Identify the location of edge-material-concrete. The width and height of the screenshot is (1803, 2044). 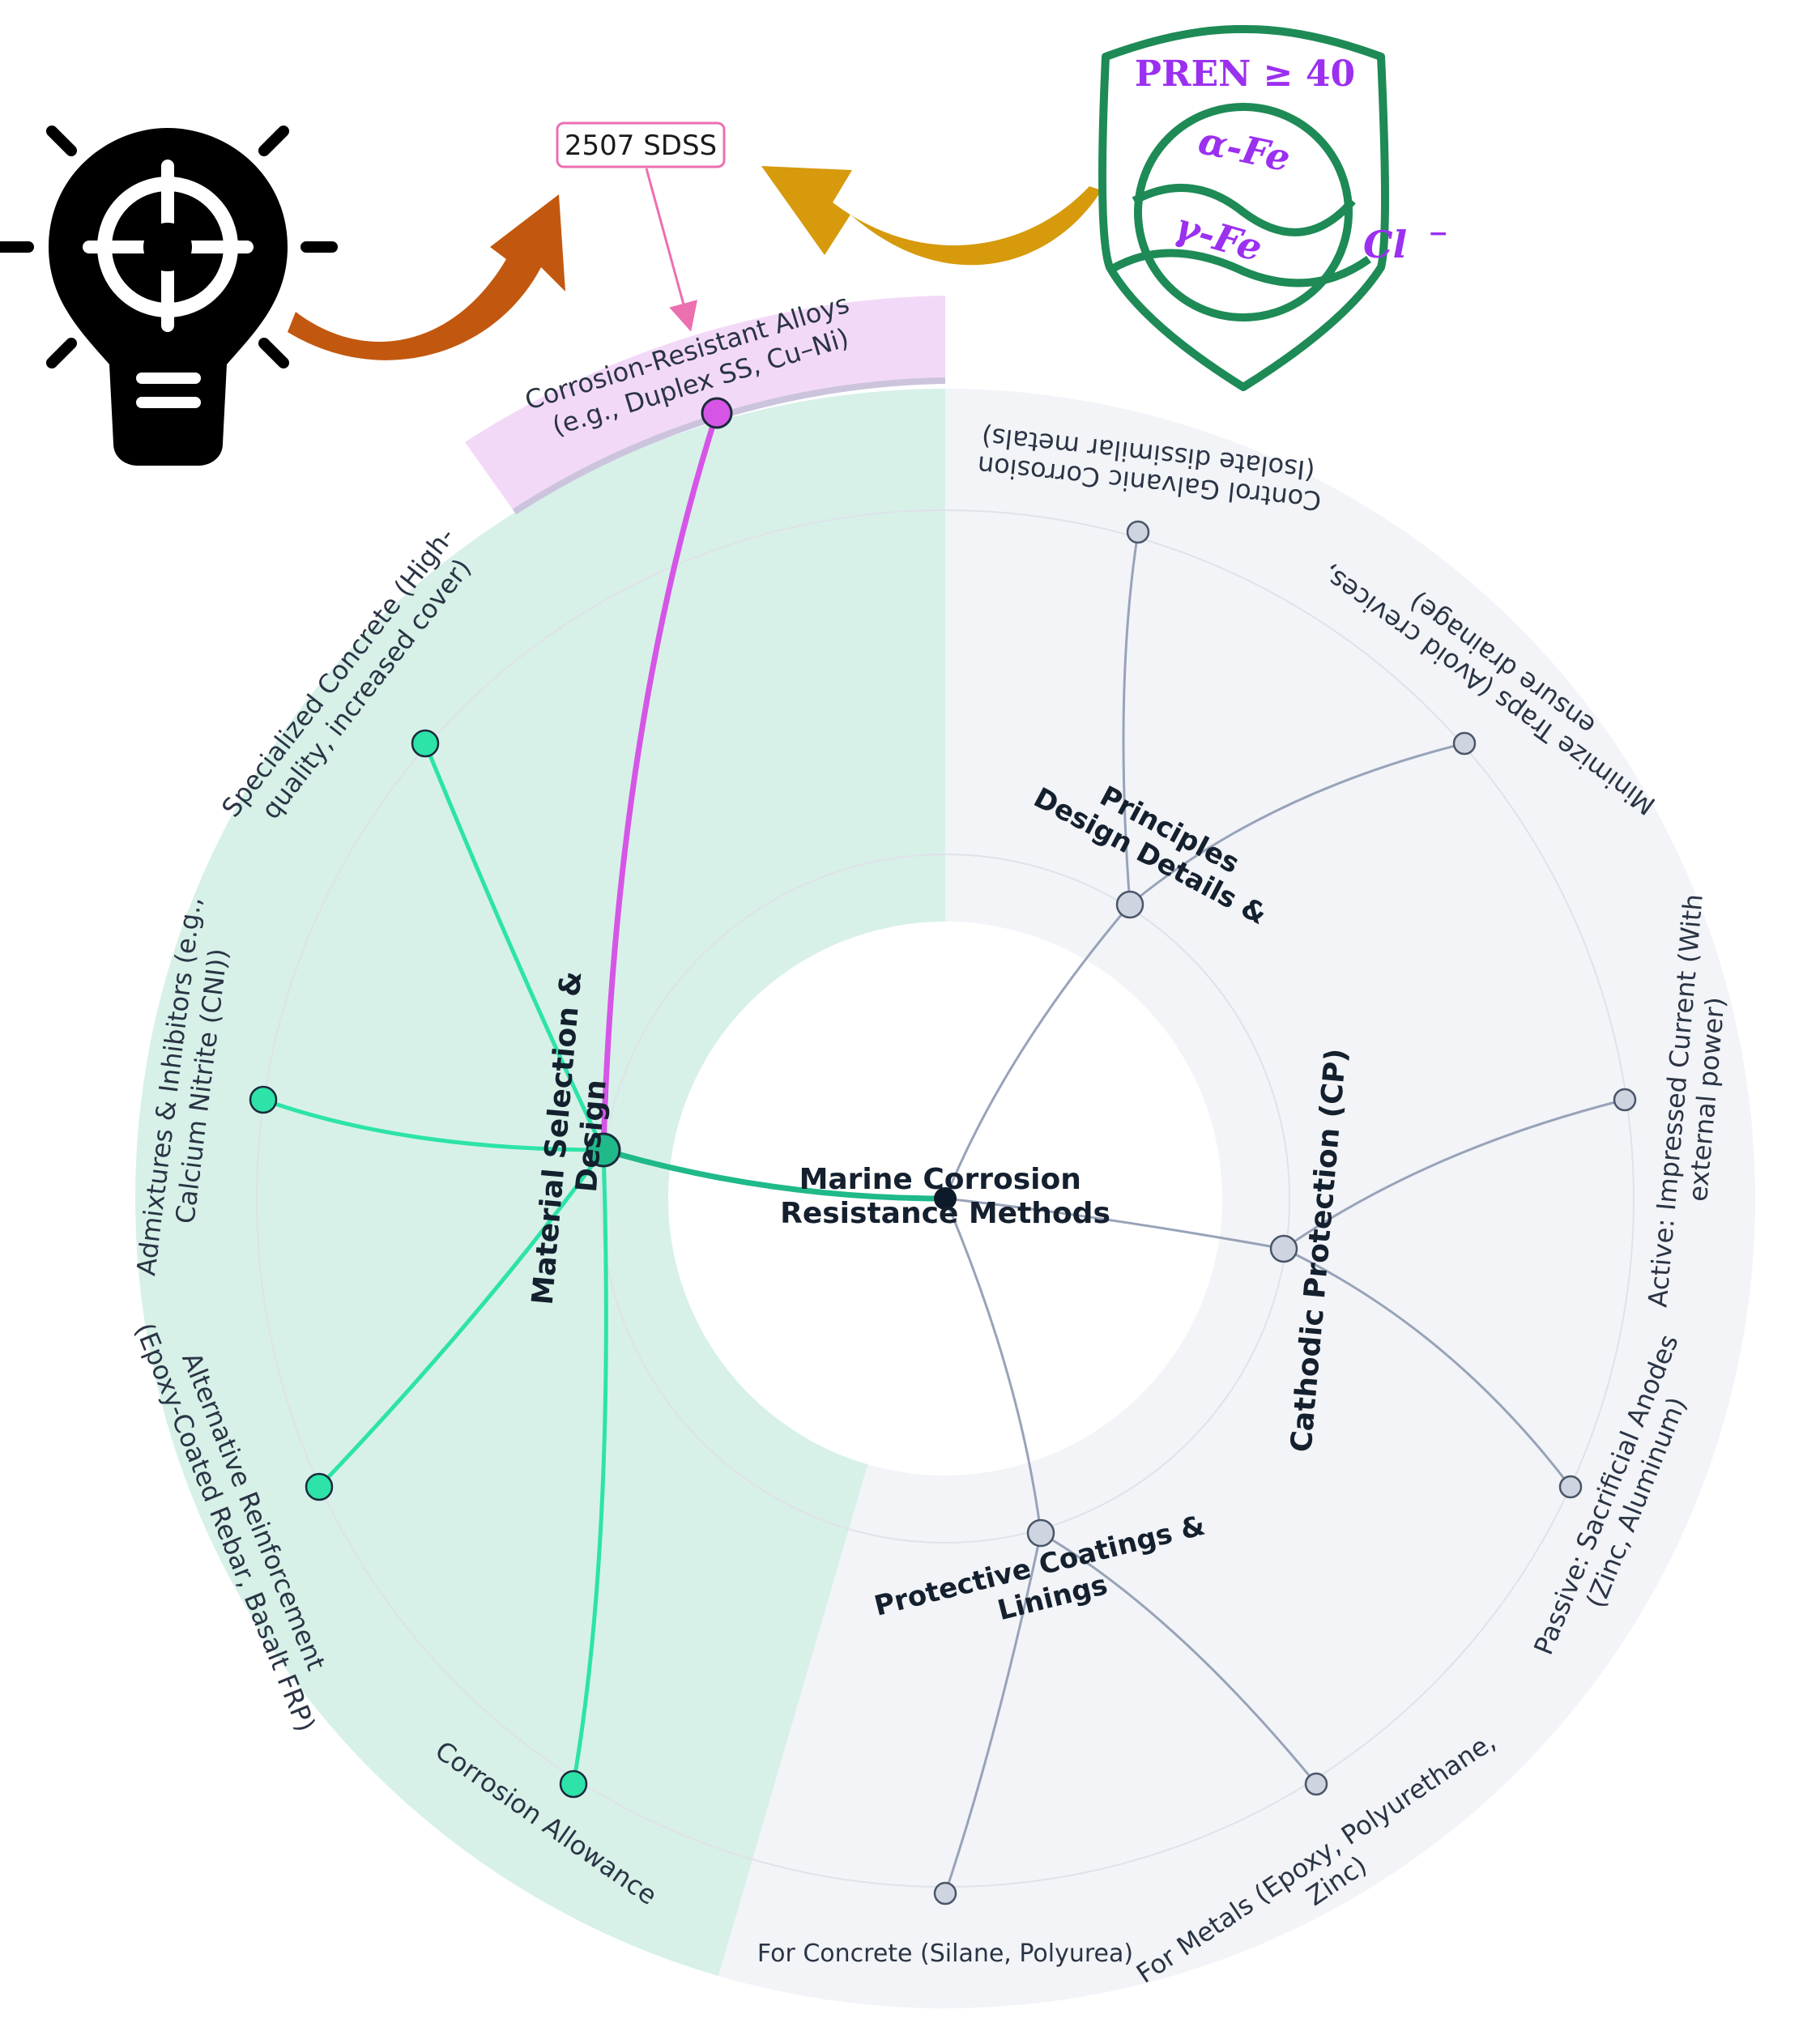
(514, 947).